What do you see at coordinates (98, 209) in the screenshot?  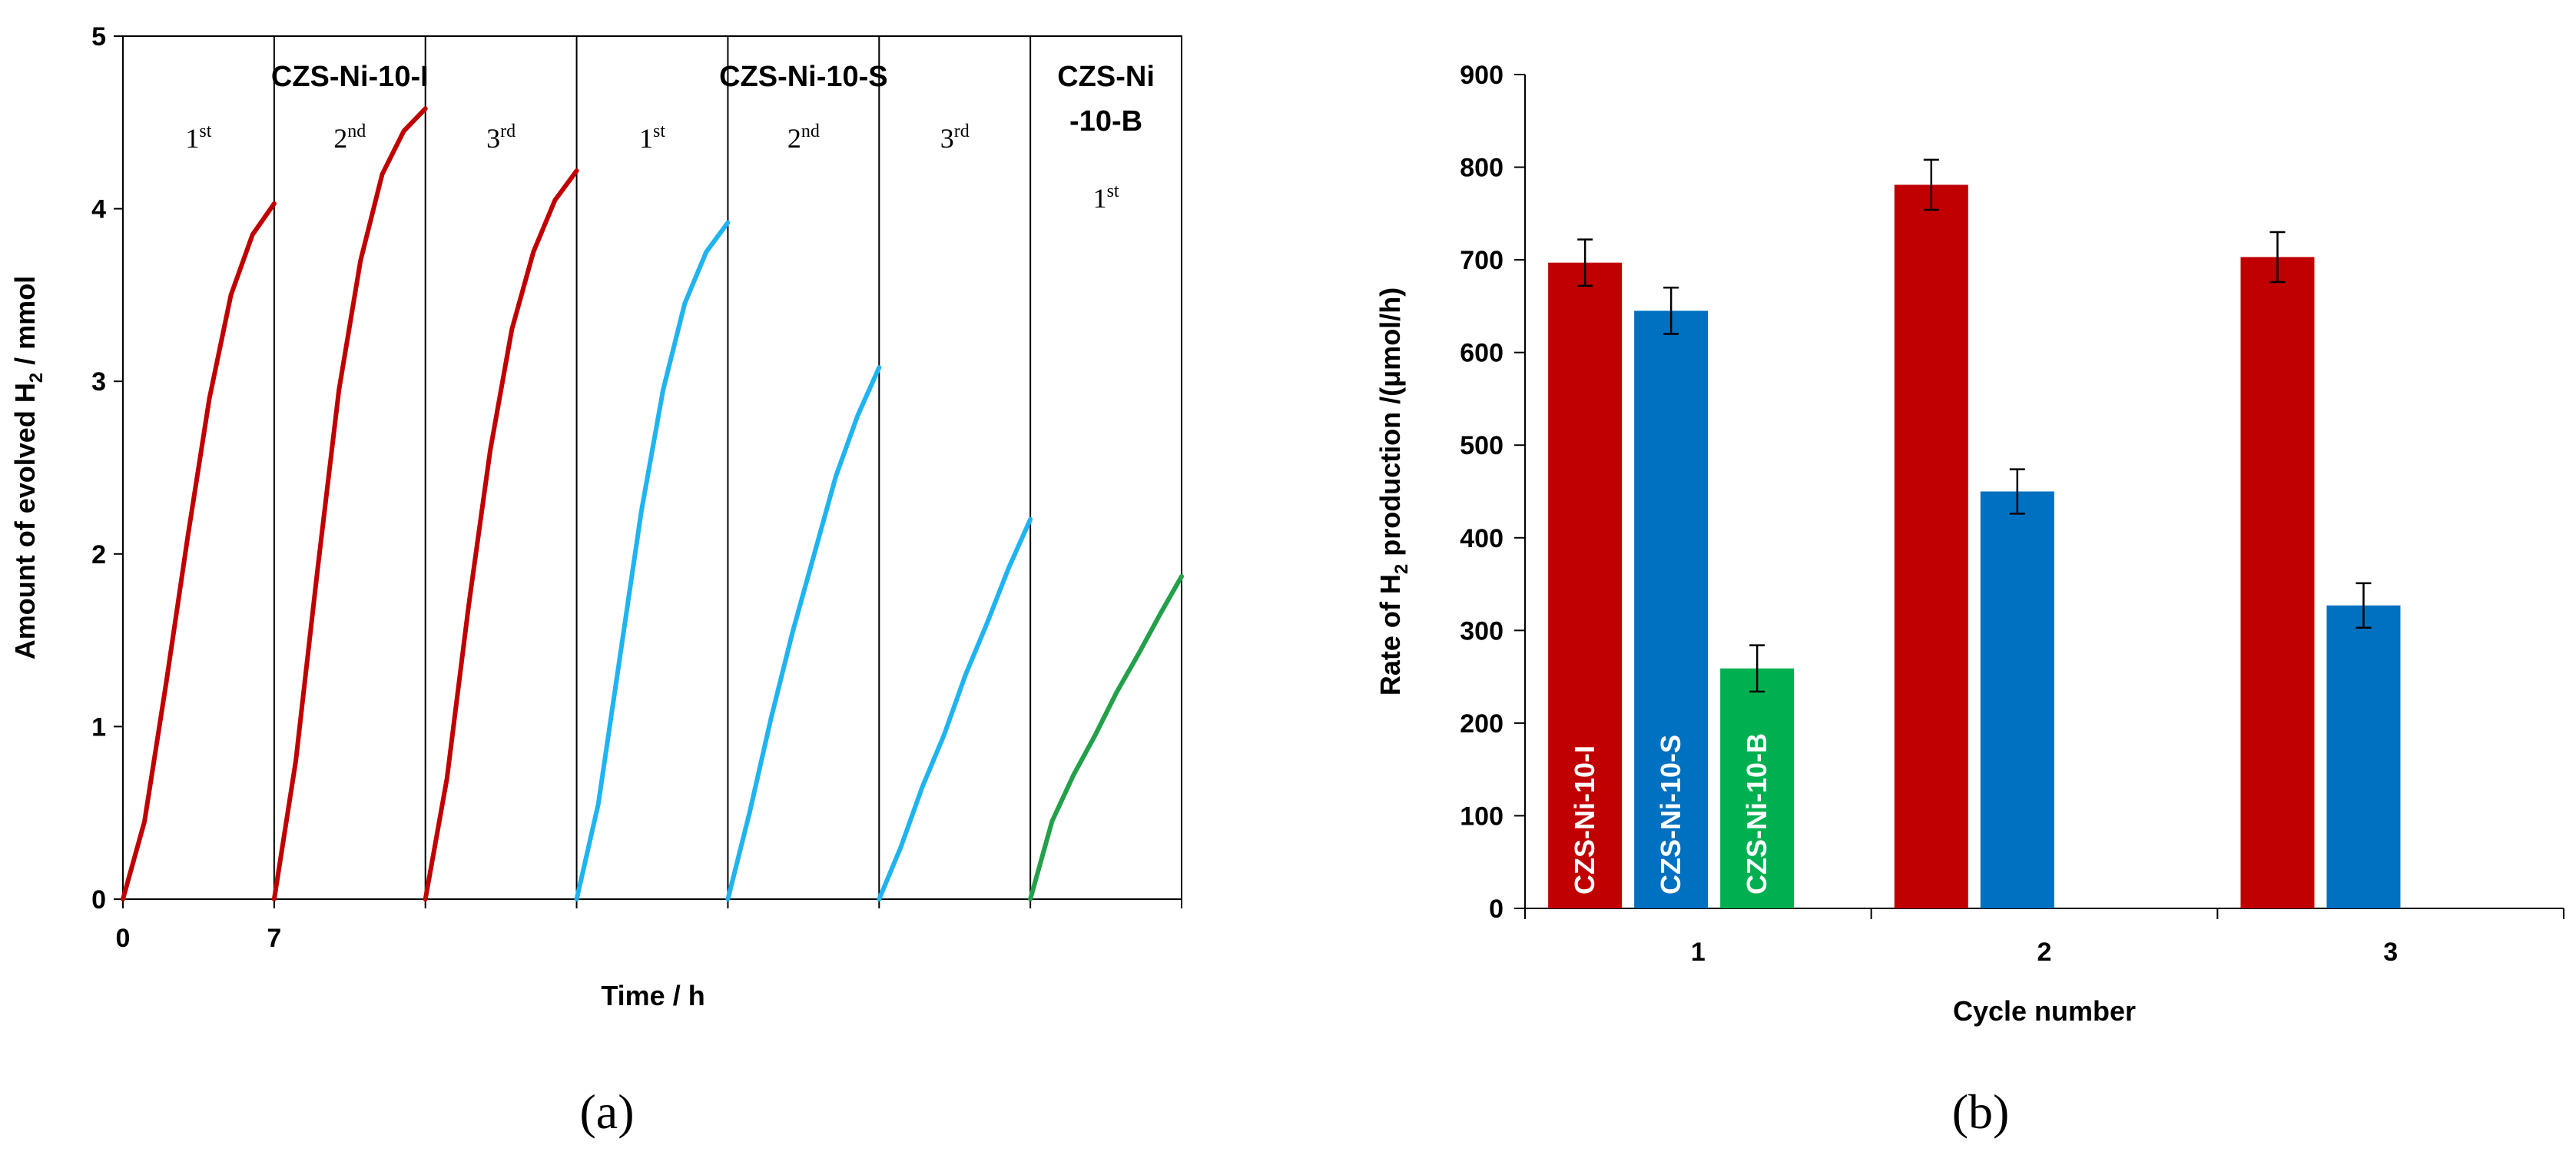 I see `y-tick-label: 4` at bounding box center [98, 209].